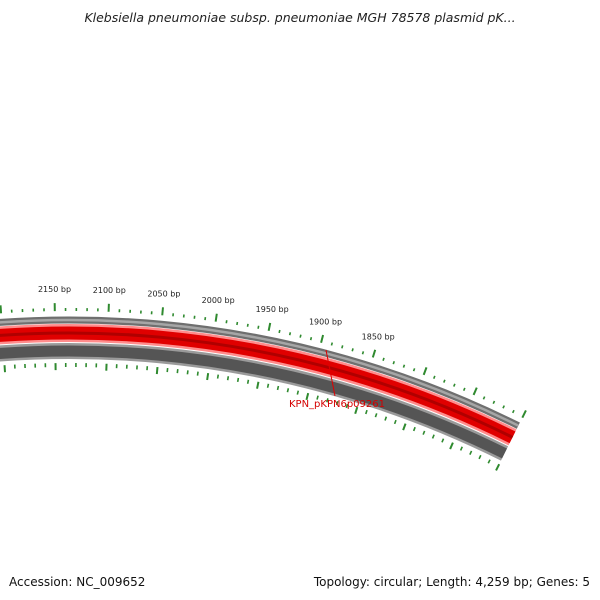 This screenshot has height=600, width=600. What do you see at coordinates (272, 309) in the screenshot?
I see `tick-label: 1950 bp` at bounding box center [272, 309].